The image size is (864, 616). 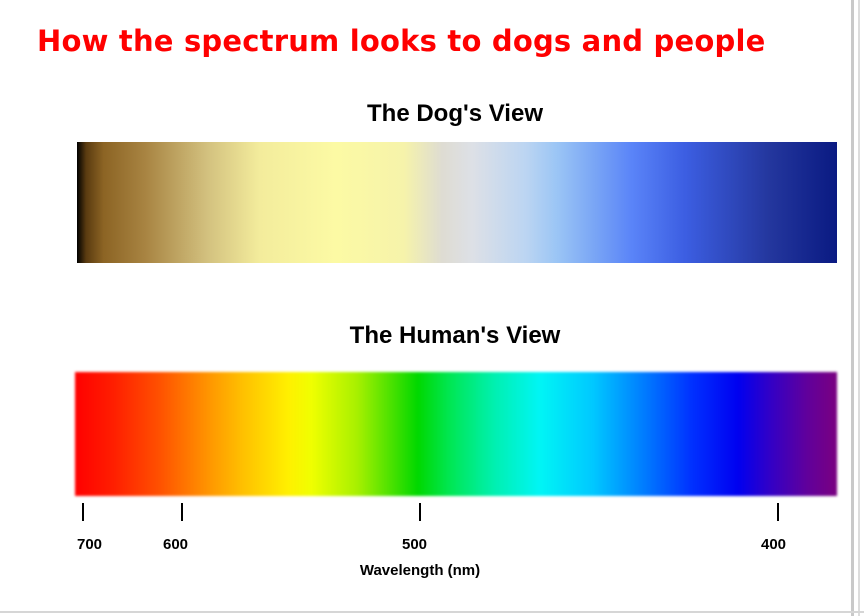 What do you see at coordinates (455, 113) in the screenshot?
I see `dog-view-title: The Dog's View` at bounding box center [455, 113].